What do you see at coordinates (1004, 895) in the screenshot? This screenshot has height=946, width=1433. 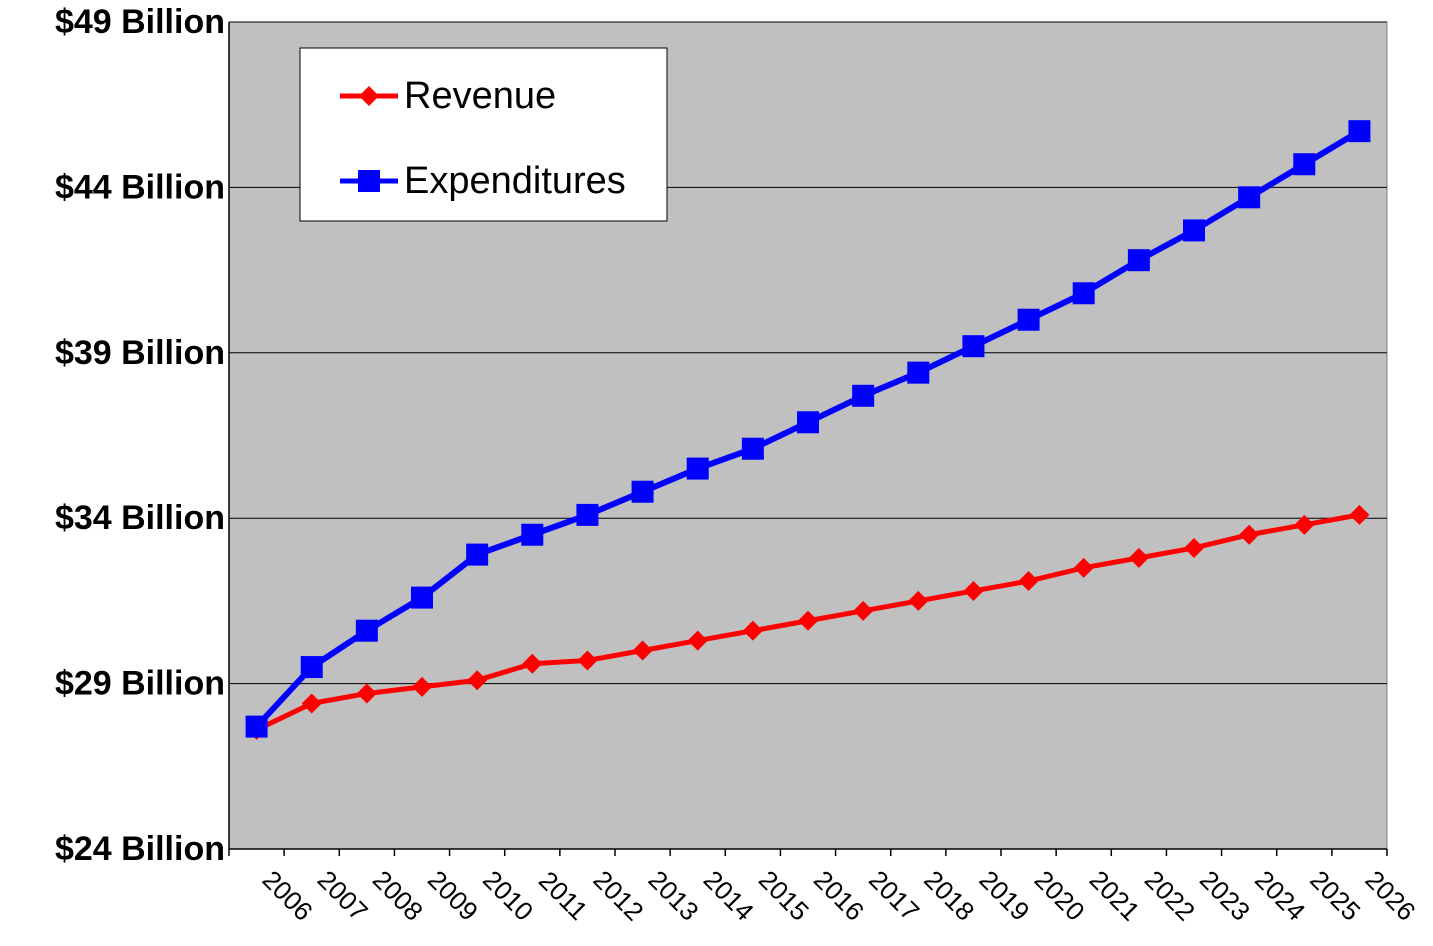 I see `x-tick-label: 2019` at bounding box center [1004, 895].